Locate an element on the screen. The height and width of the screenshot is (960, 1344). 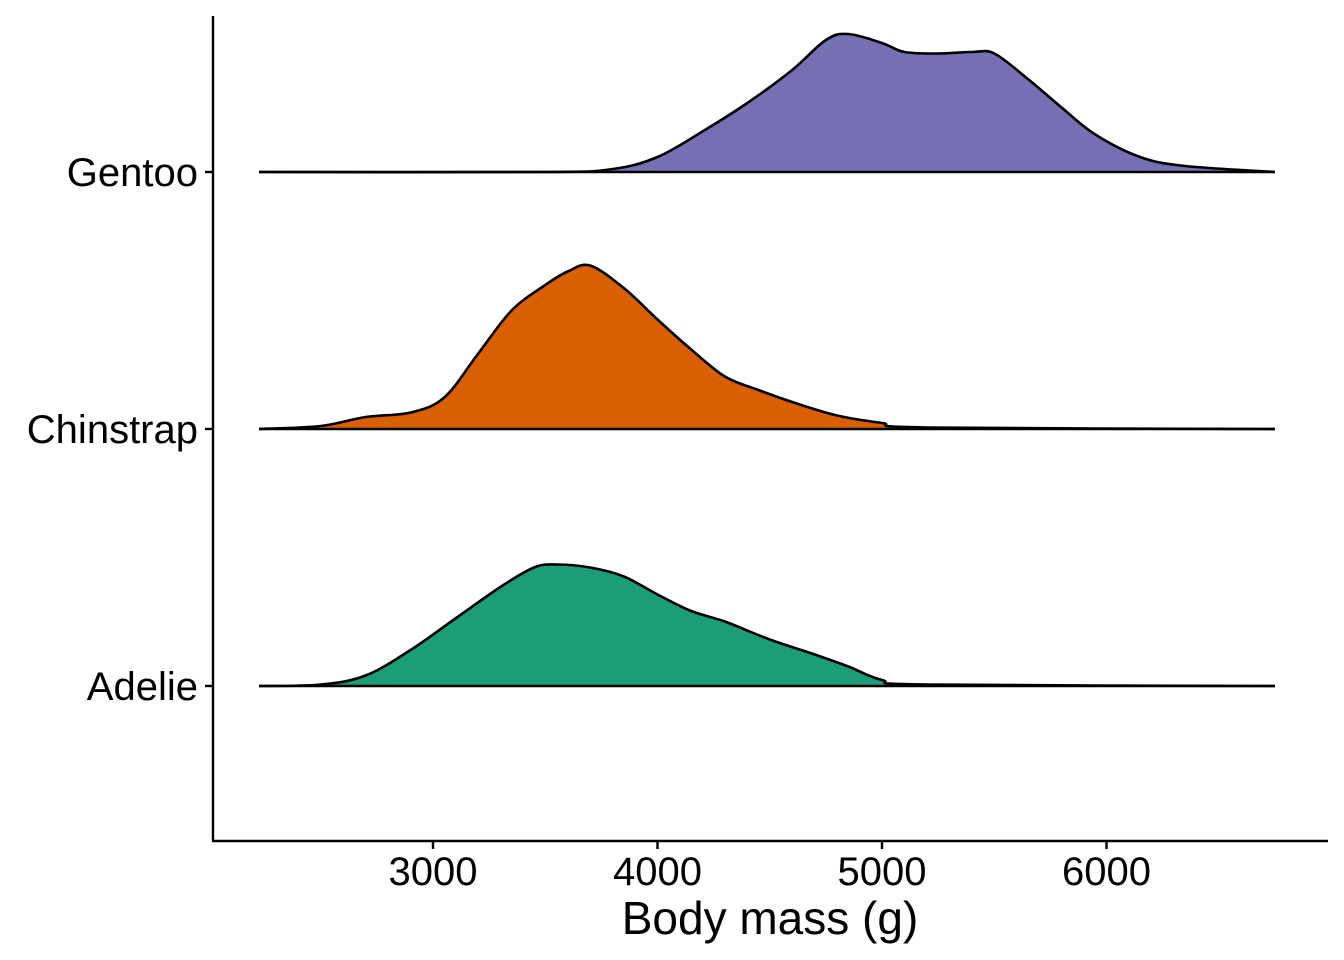
ridge-area-gentoo is located at coordinates (767, 103).